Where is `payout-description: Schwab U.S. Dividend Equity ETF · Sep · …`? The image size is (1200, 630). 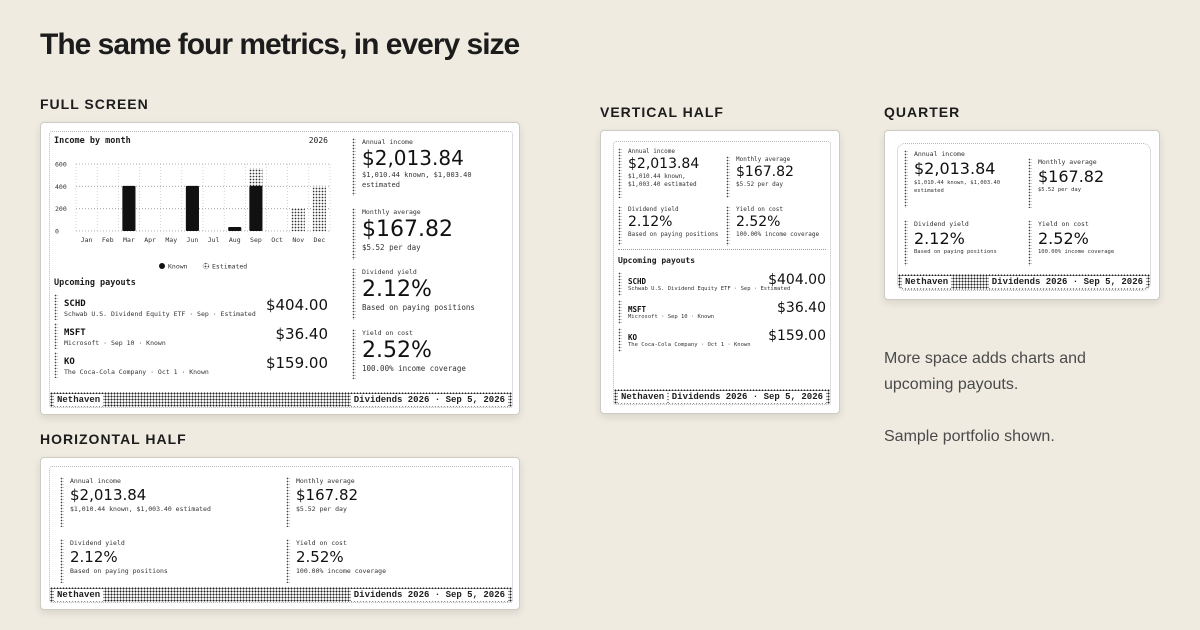
payout-description: Schwab U.S. Dividend Equity ETF · Sep · … is located at coordinates (709, 289).